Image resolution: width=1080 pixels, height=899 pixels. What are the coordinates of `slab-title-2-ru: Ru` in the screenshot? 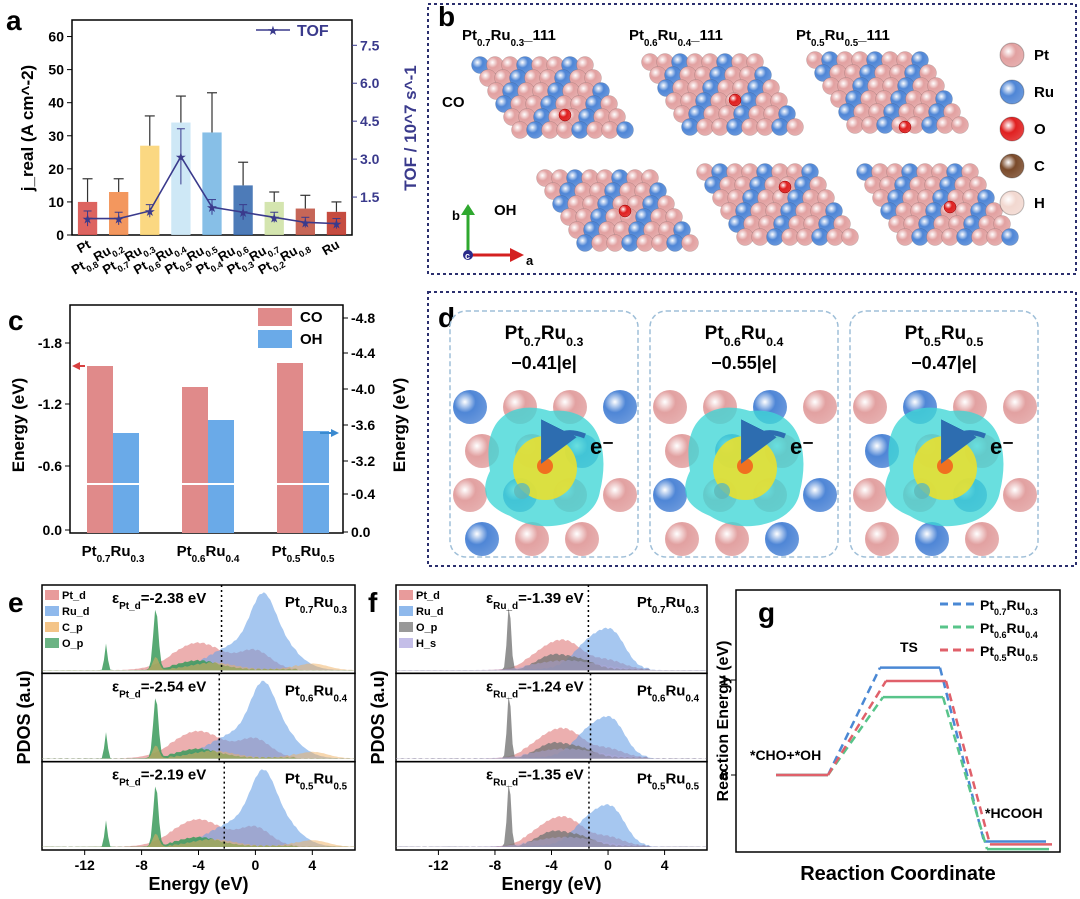 It's located at (835, 35).